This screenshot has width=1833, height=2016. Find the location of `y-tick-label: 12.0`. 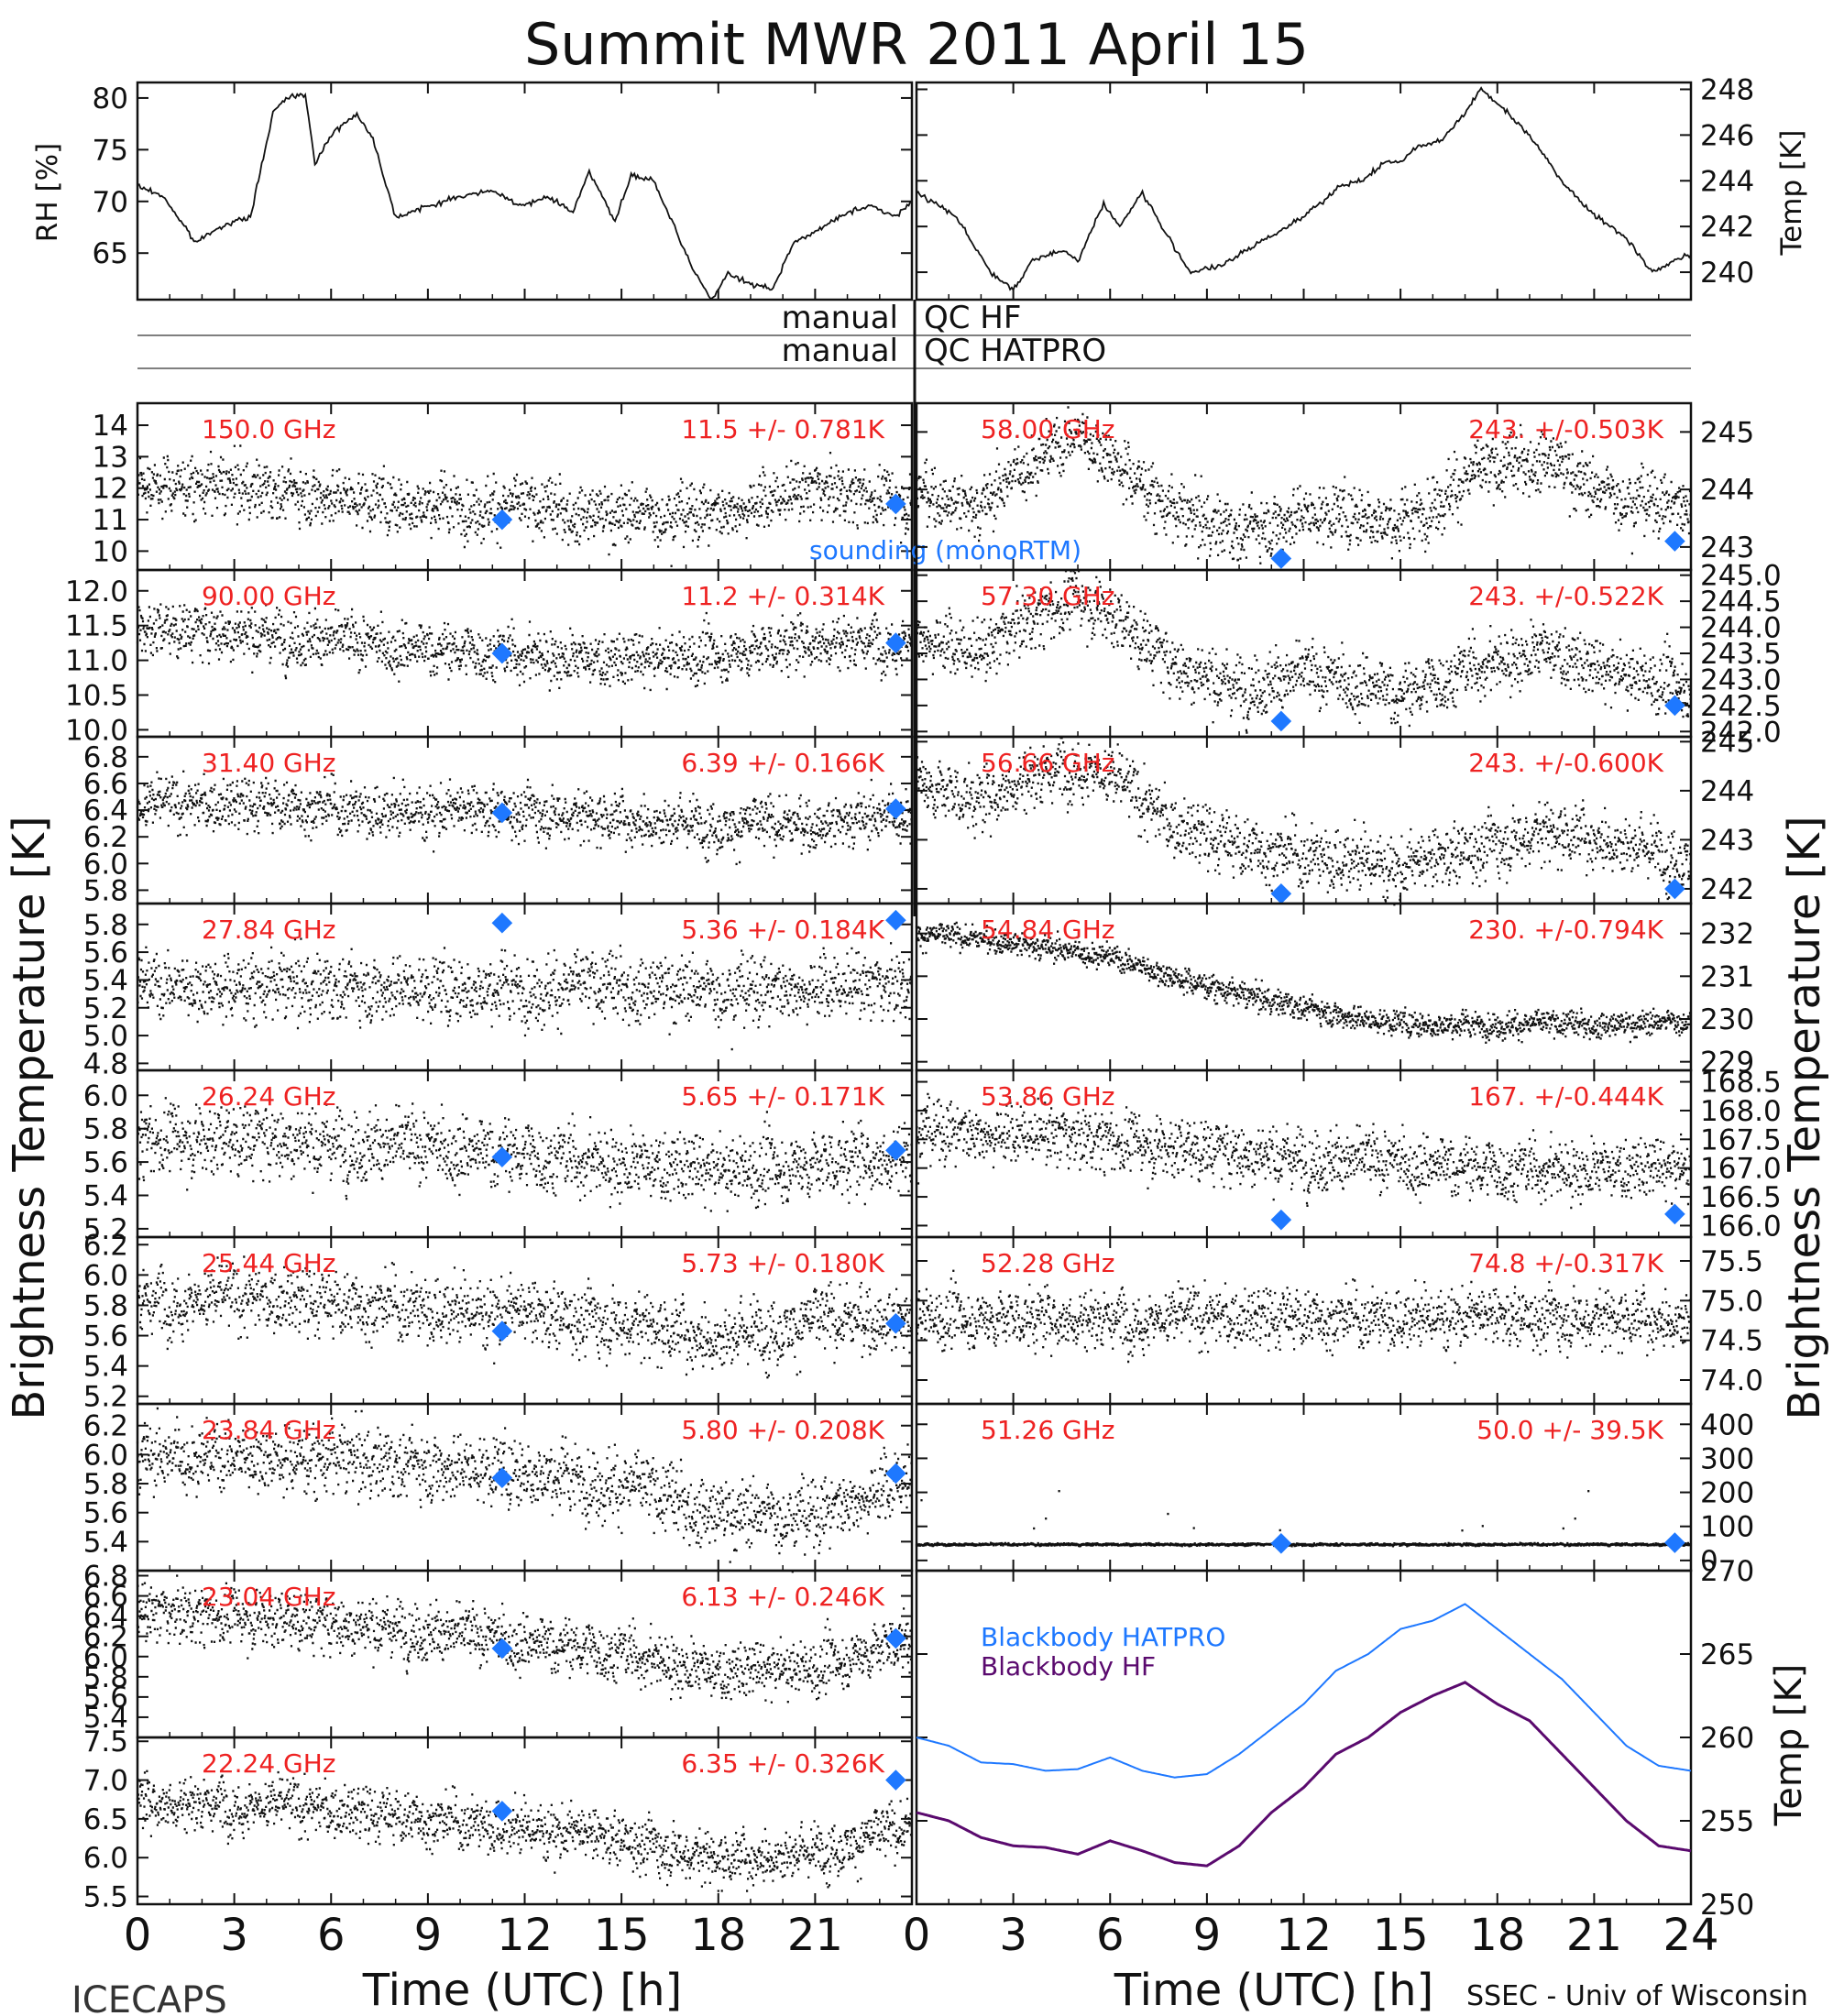

y-tick-label: 12.0 is located at coordinates (96, 591).